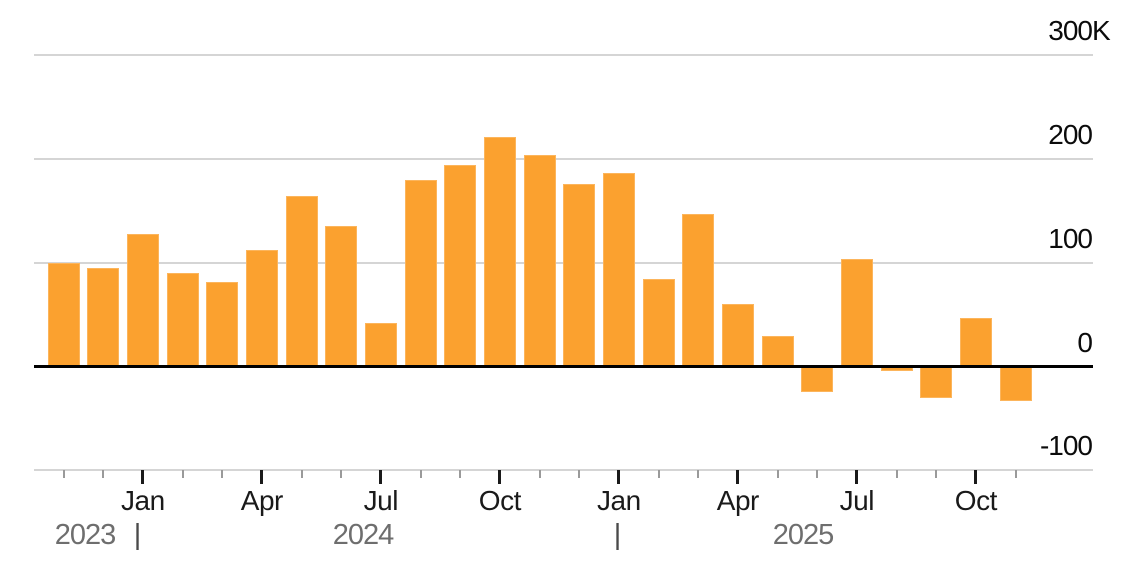 The image size is (1125, 566). I want to click on y-axis-label-300K: 300 K, so click(1079, 31).